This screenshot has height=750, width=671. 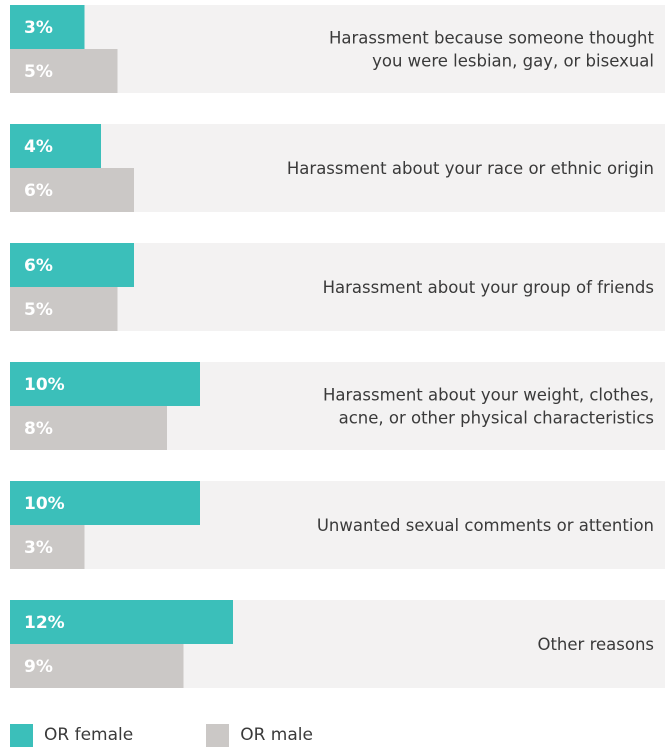 I want to click on data-label-female: 3%, so click(x=38, y=28).